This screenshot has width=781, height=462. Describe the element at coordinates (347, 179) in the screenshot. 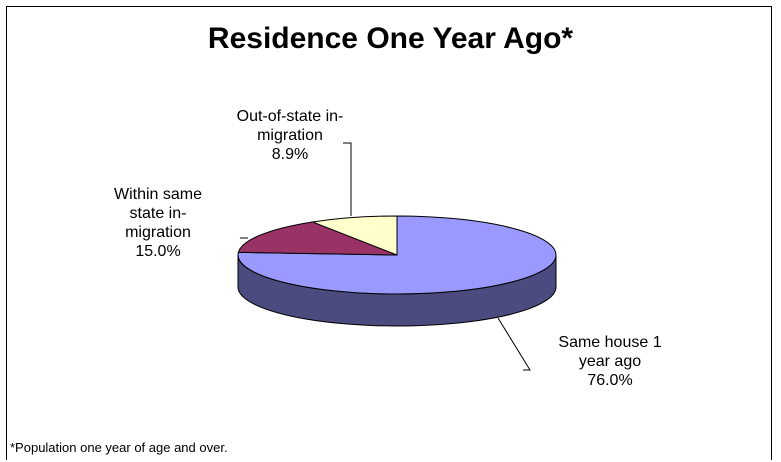

I see `leader-line-out-of-state` at that location.